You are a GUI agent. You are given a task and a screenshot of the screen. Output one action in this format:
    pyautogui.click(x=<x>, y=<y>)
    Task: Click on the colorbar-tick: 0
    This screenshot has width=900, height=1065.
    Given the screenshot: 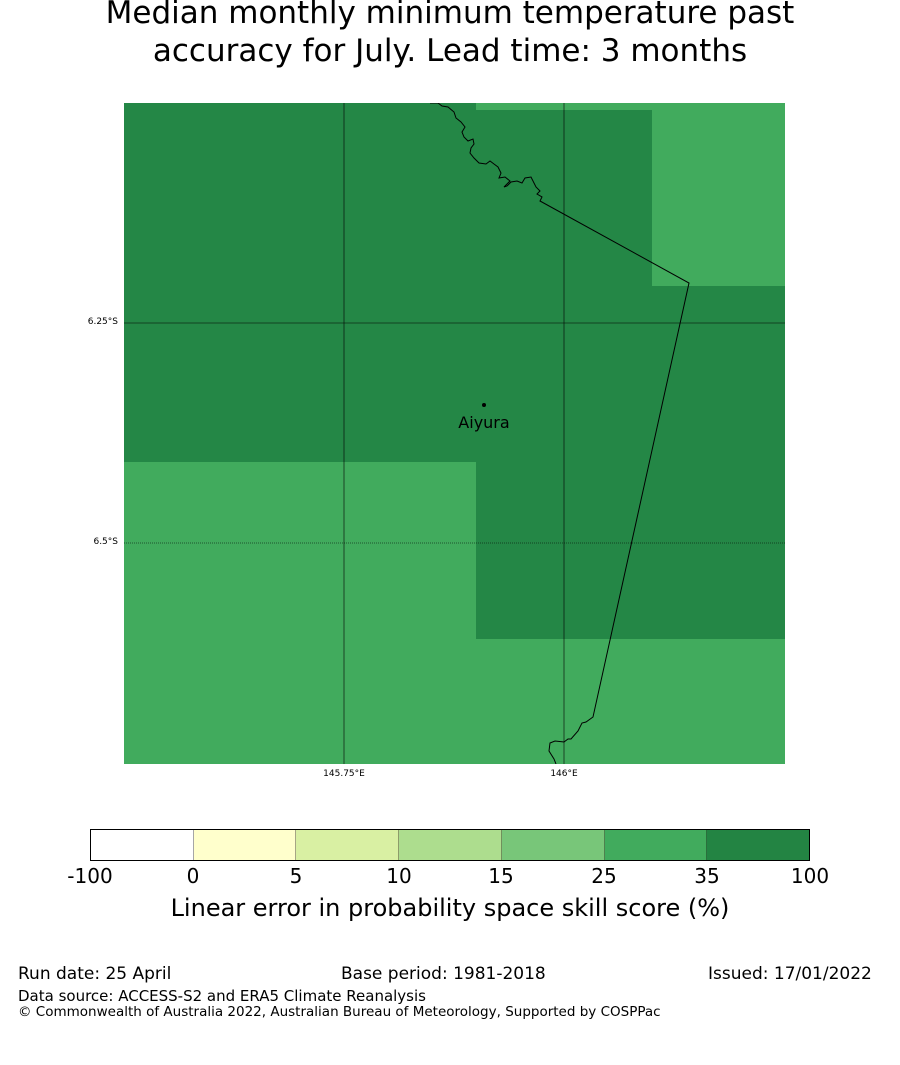 What is the action you would take?
    pyautogui.click(x=193, y=876)
    